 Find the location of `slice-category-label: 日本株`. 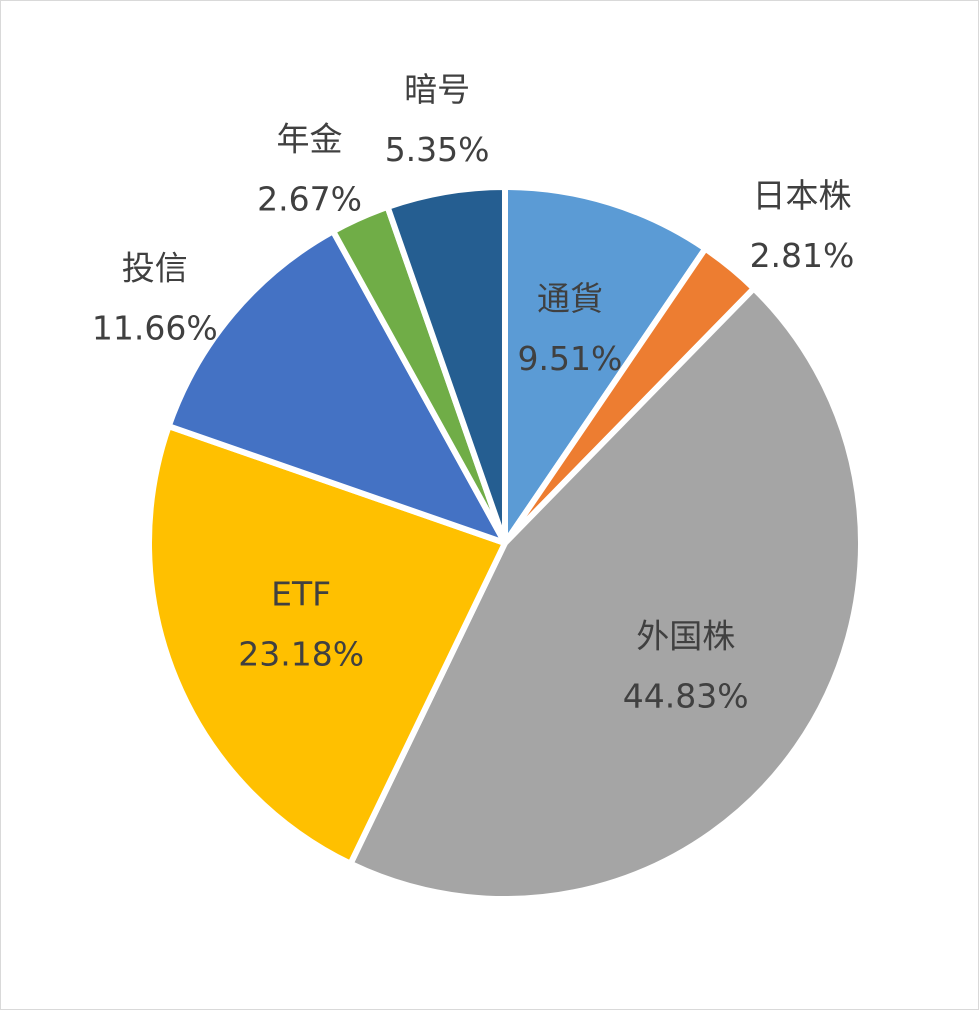

slice-category-label: 日本株 is located at coordinates (801, 195).